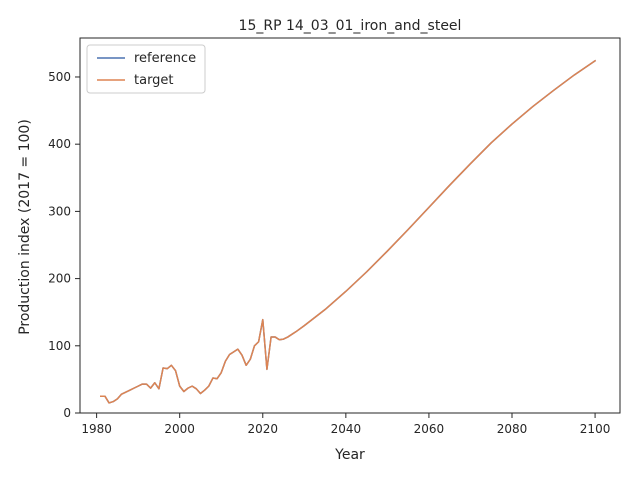 Image resolution: width=640 pixels, height=480 pixels. Describe the element at coordinates (59, 279) in the screenshot. I see `y-tick-label: 200` at that location.